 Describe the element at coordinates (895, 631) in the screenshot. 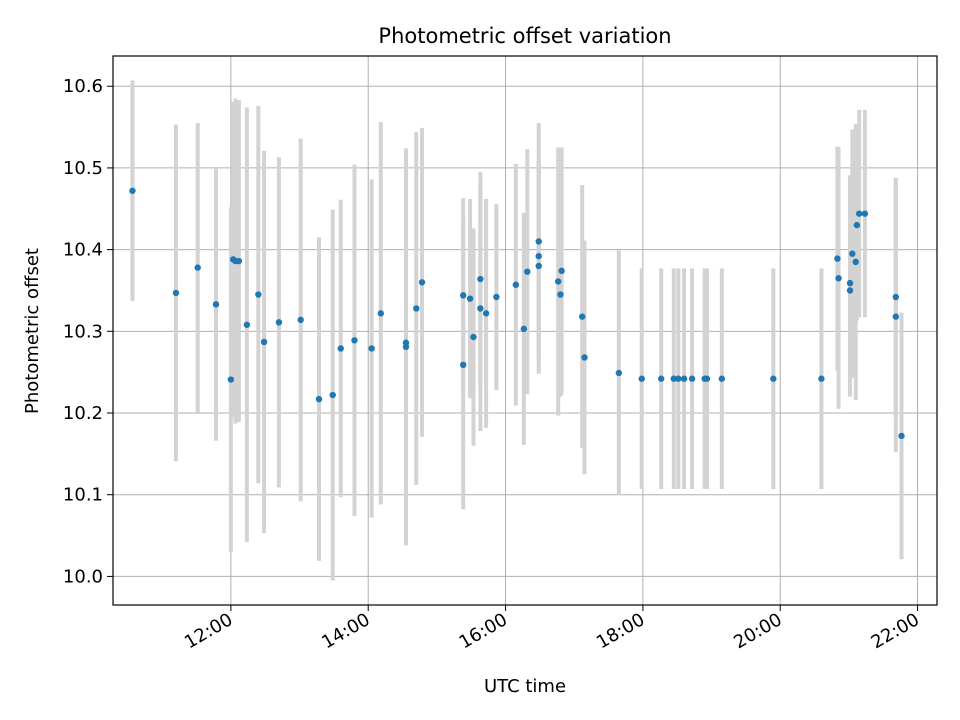

I see `x-tick-label: 22:00` at that location.